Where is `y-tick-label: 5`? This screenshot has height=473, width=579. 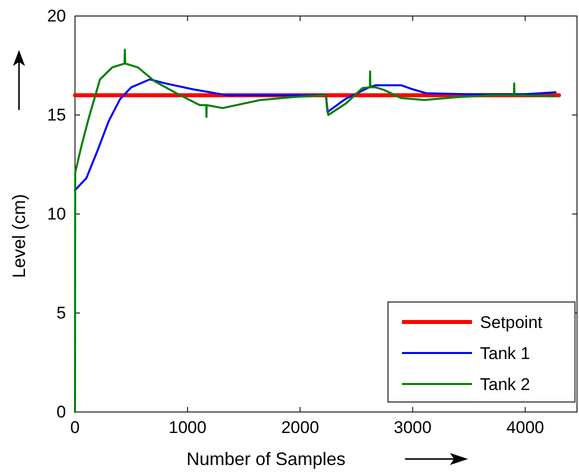
y-tick-label: 5 is located at coordinates (61, 312).